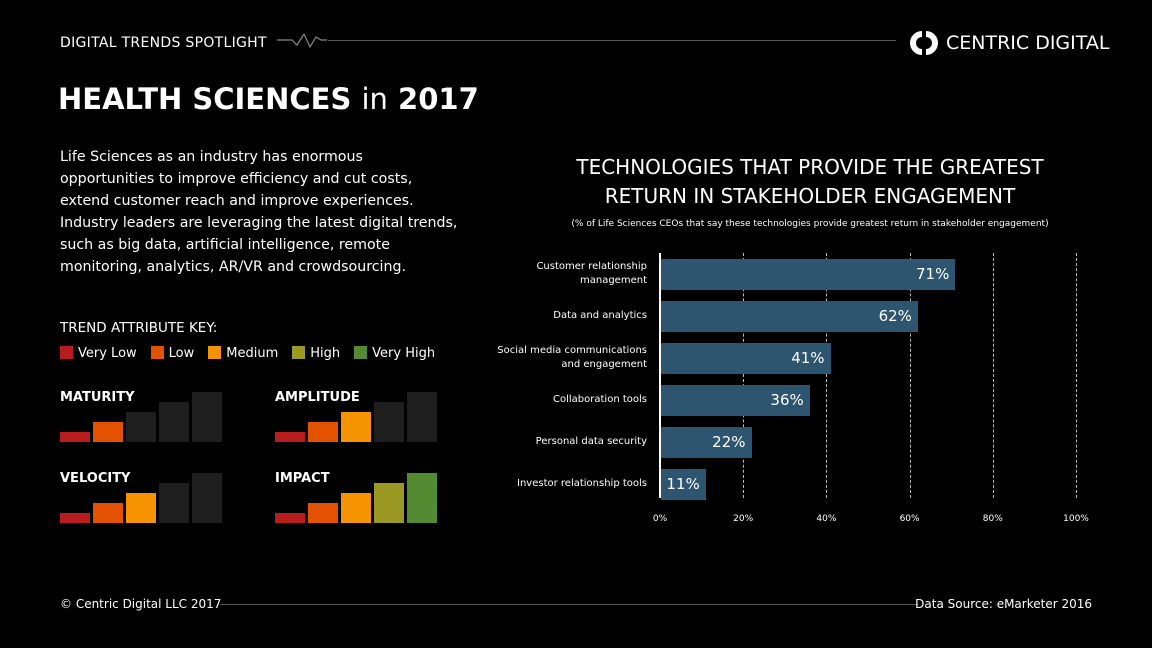 This screenshot has height=648, width=1152. What do you see at coordinates (826, 519) in the screenshot?
I see `x-tick-label: 40%` at bounding box center [826, 519].